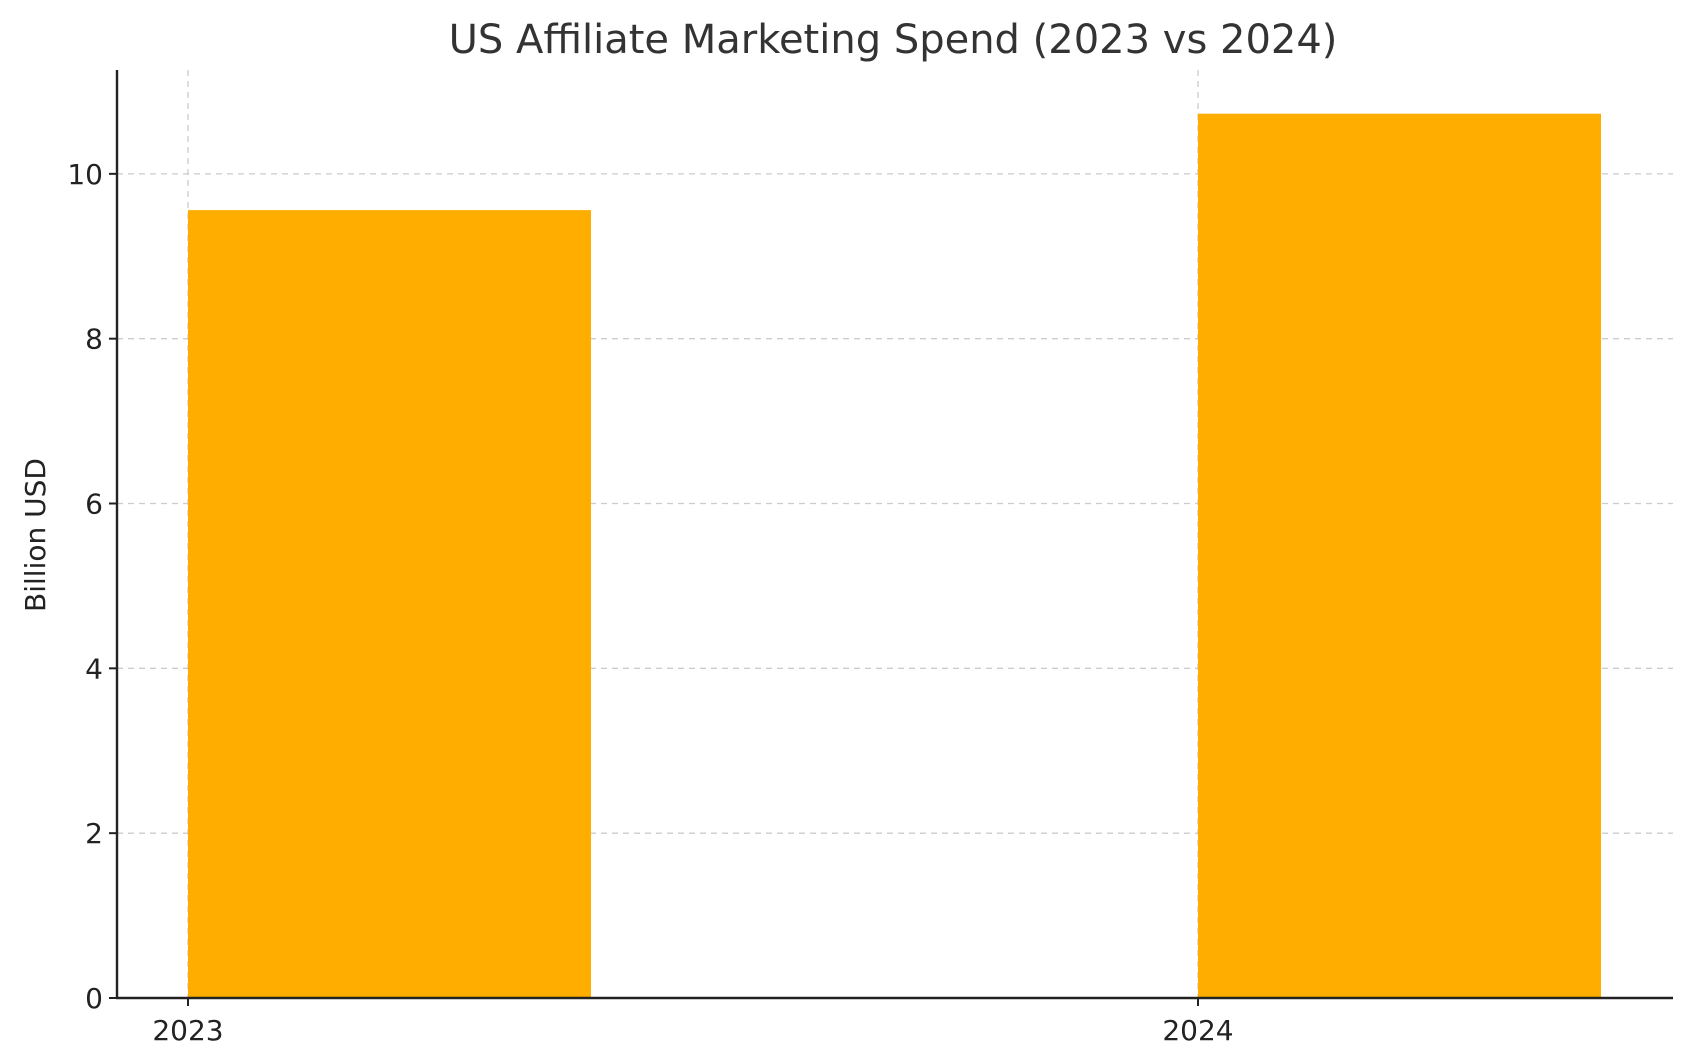 The width and height of the screenshot is (1686, 1057). What do you see at coordinates (94, 504) in the screenshot?
I see `y-tick-label: 6` at bounding box center [94, 504].